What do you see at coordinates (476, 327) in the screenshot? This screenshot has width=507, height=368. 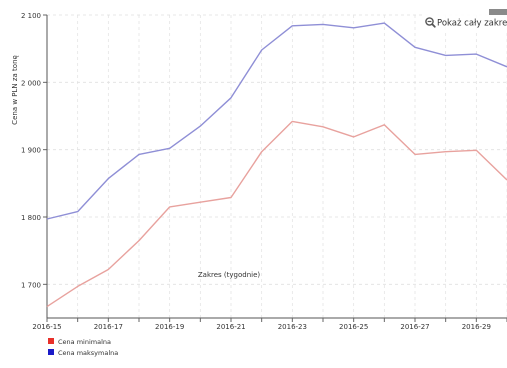 I see `x-tick-label: 2016-29` at bounding box center [476, 327].